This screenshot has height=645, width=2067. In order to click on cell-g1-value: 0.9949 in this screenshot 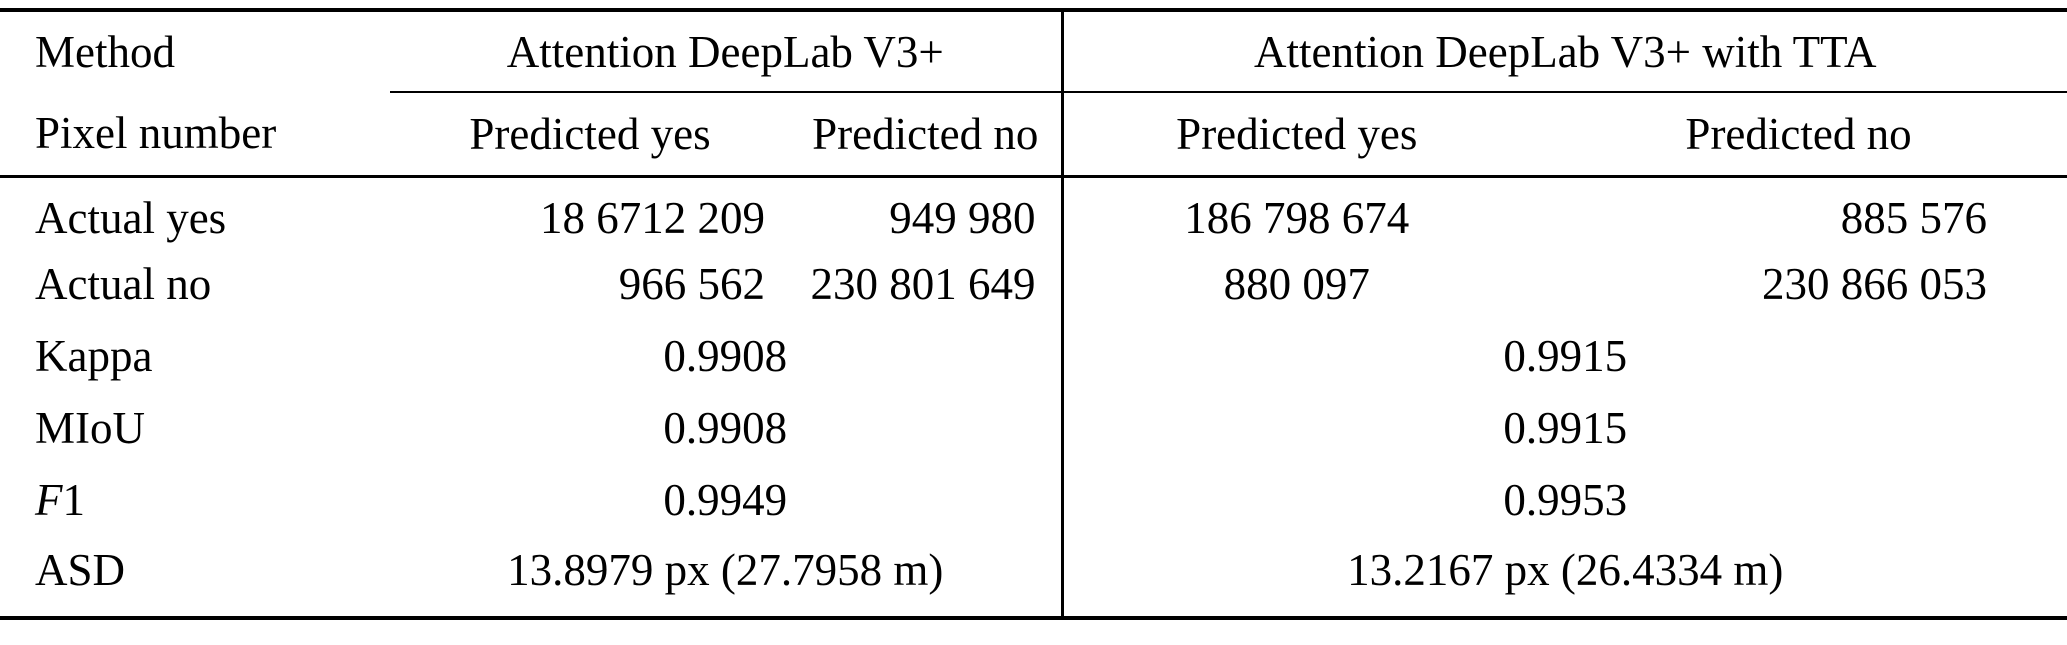, I will do `click(725, 500)`.